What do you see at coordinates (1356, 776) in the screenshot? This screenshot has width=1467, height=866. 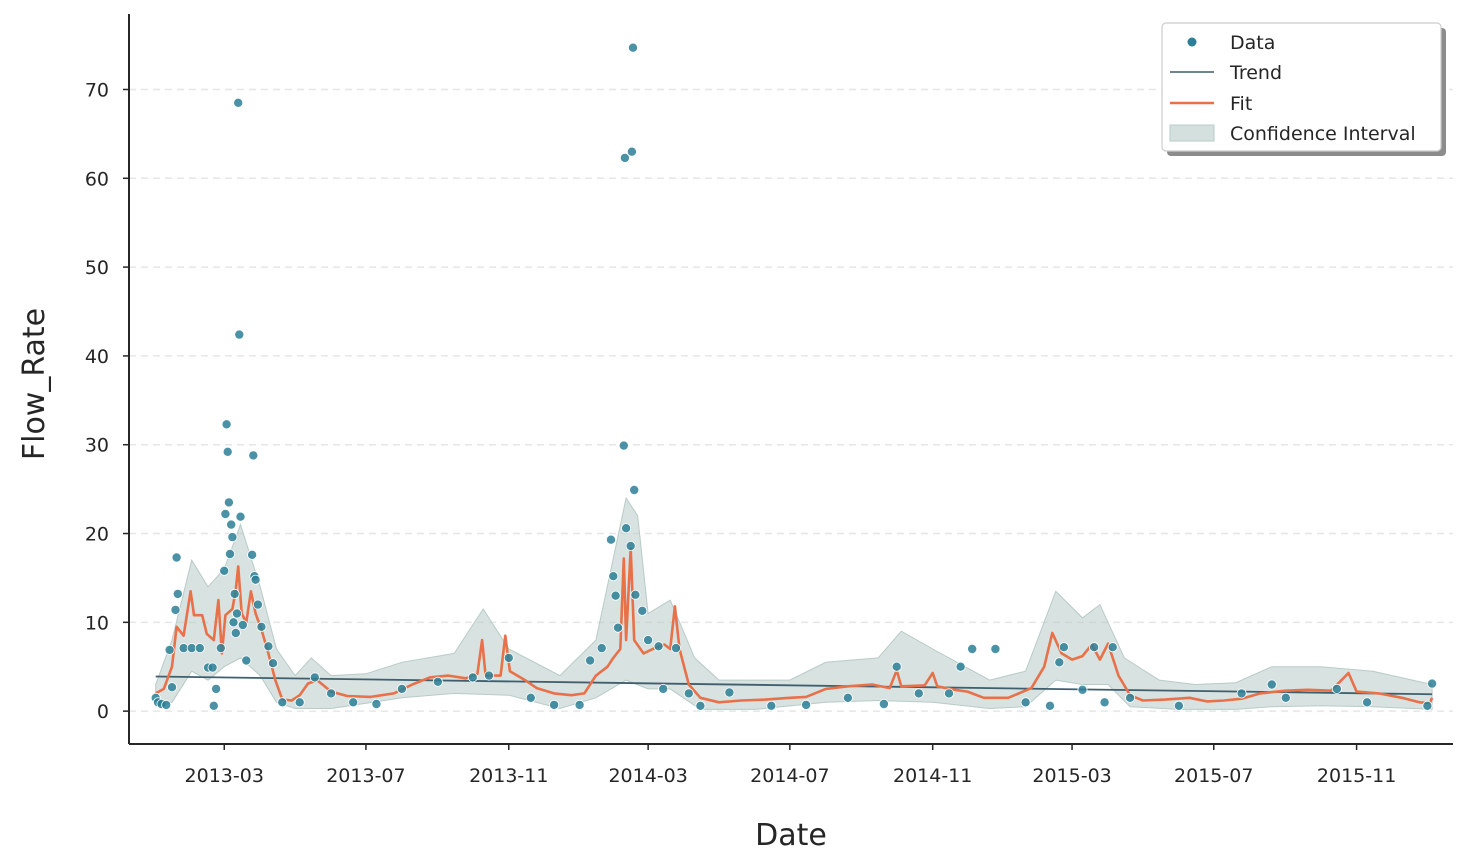 I see `x-tick-label-2015-11: 2015-11` at bounding box center [1356, 776].